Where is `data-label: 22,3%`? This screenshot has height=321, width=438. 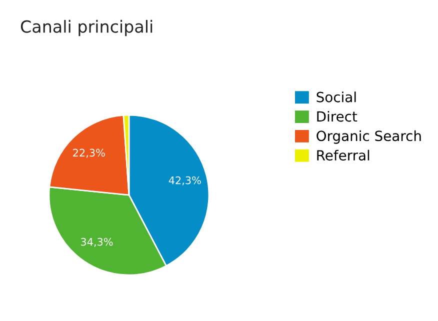 data-label: 22,3% is located at coordinates (89, 153).